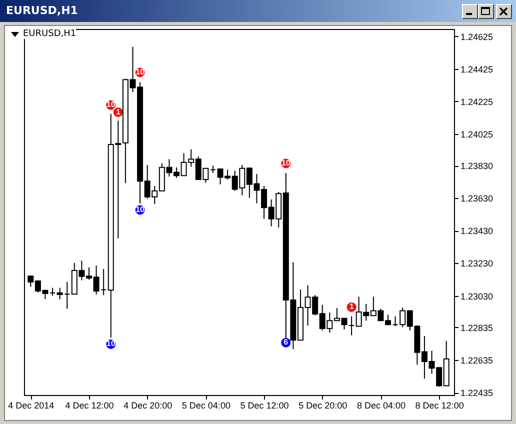 This screenshot has height=424, width=516. Describe the element at coordinates (477, 134) in the screenshot. I see `y-tick-label: 1.24025` at that location.